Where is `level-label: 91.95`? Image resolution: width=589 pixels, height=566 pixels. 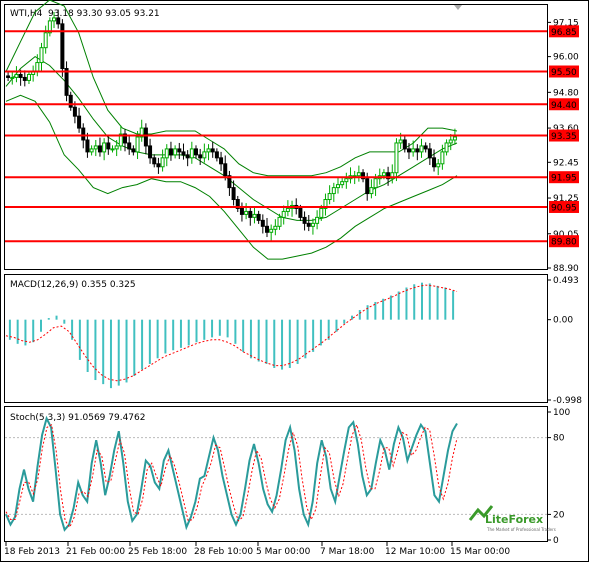
level-label: 91.95 is located at coordinates (564, 179).